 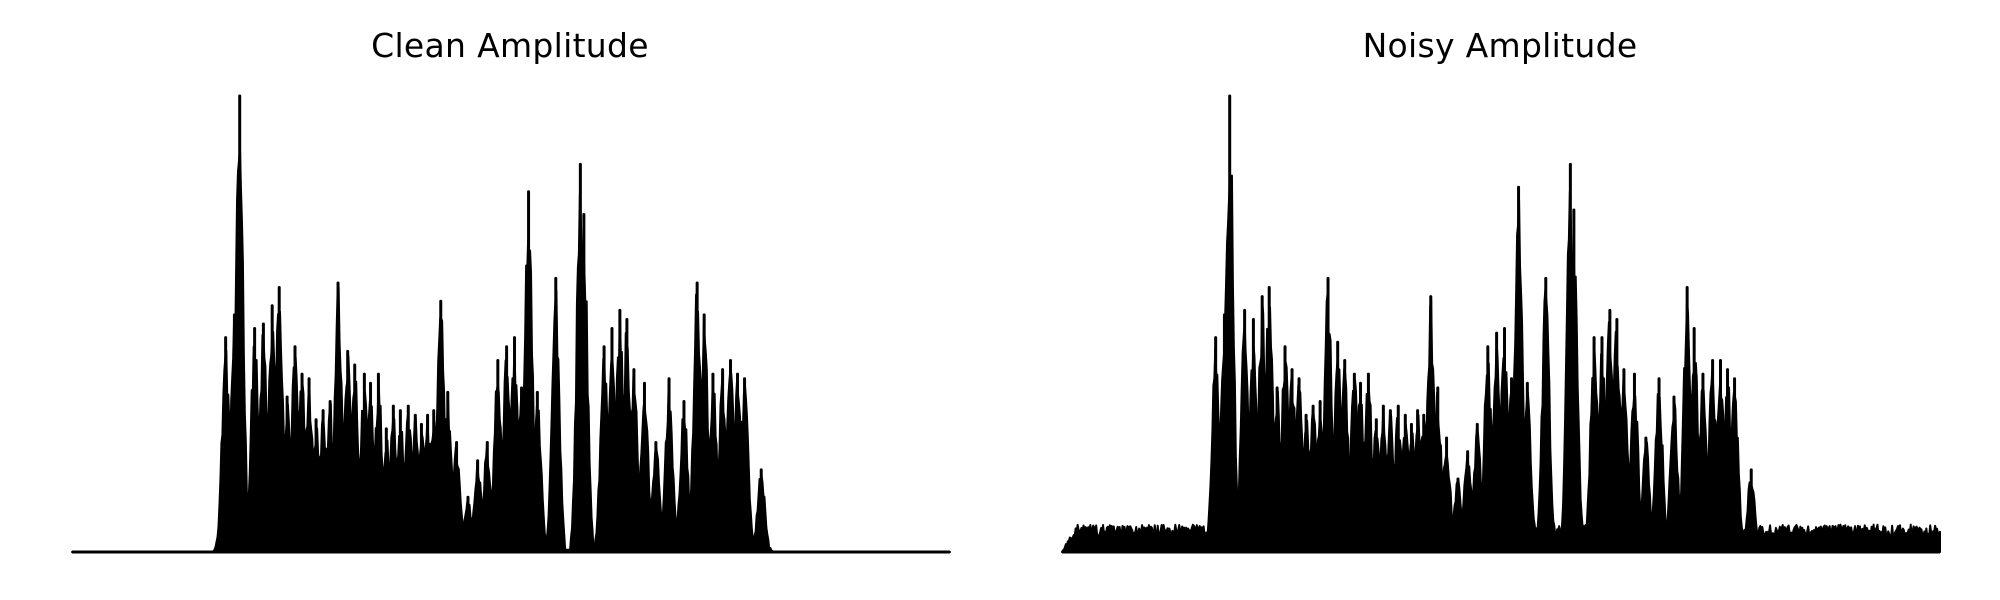 I want to click on chart-title: Clean Amplitude, so click(x=510, y=45).